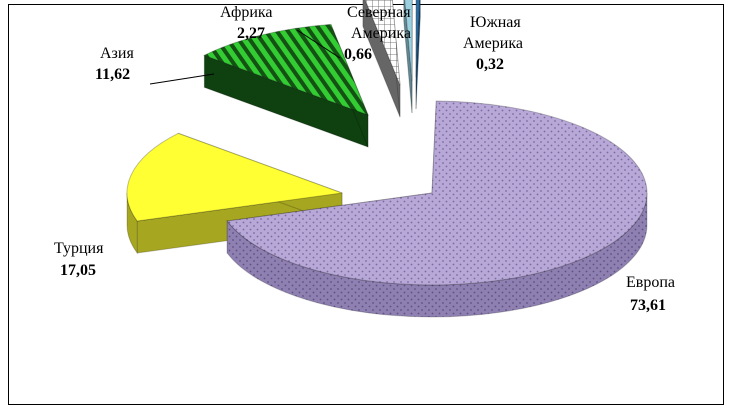  Describe the element at coordinates (358, 54) in the screenshot. I see `label-north-america-value: 0,66` at that location.